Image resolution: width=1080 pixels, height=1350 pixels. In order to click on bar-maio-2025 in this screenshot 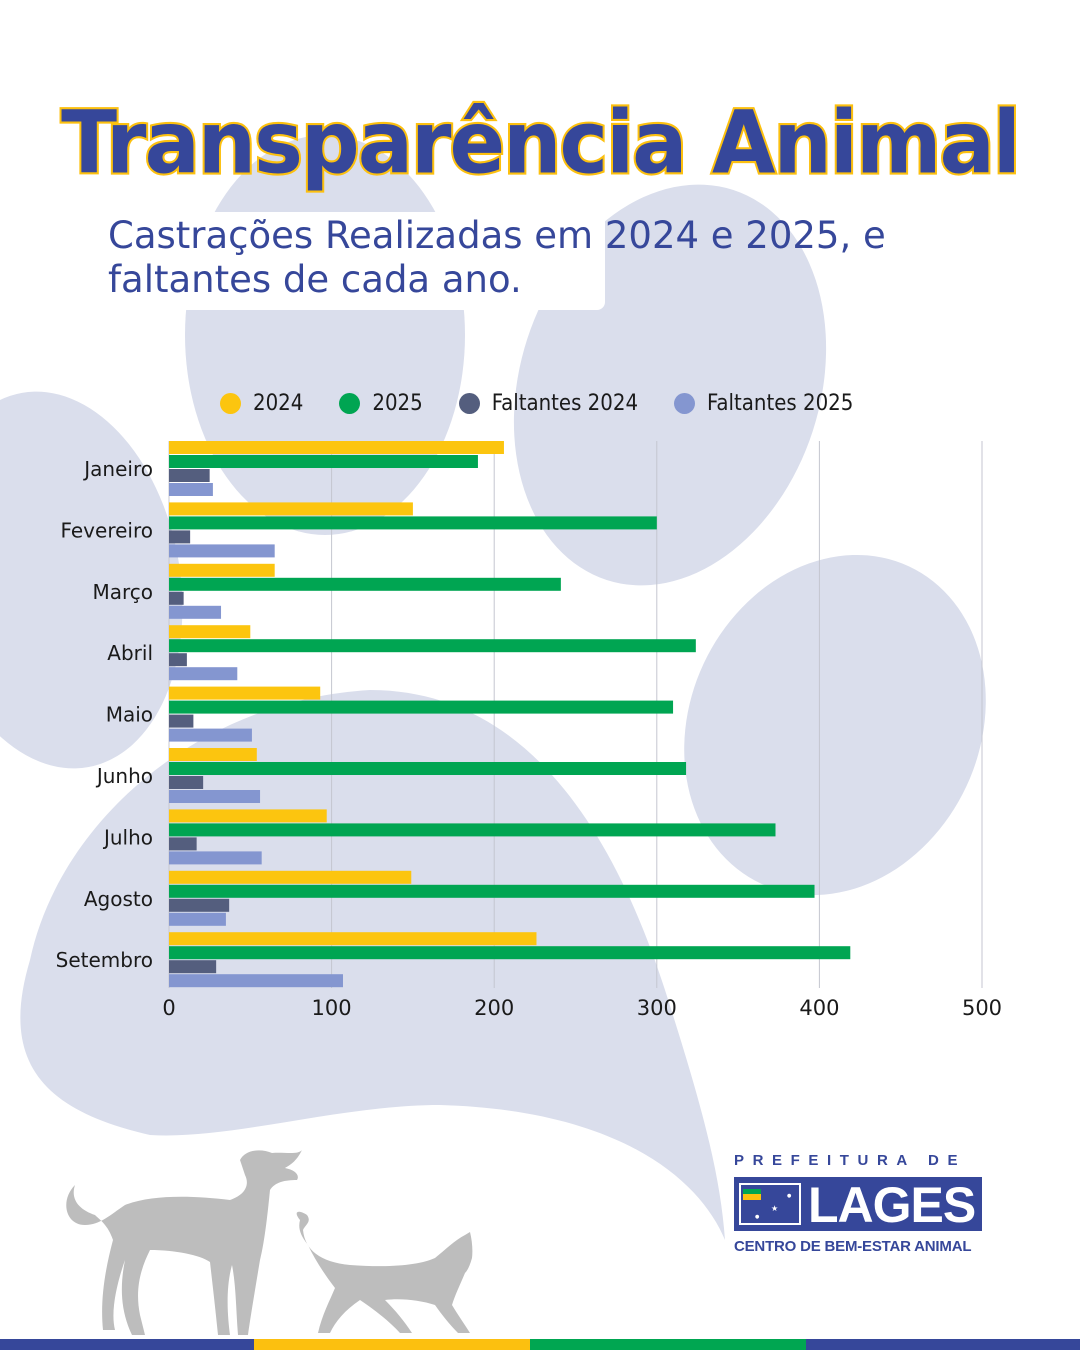, I will do `click(421, 707)`.